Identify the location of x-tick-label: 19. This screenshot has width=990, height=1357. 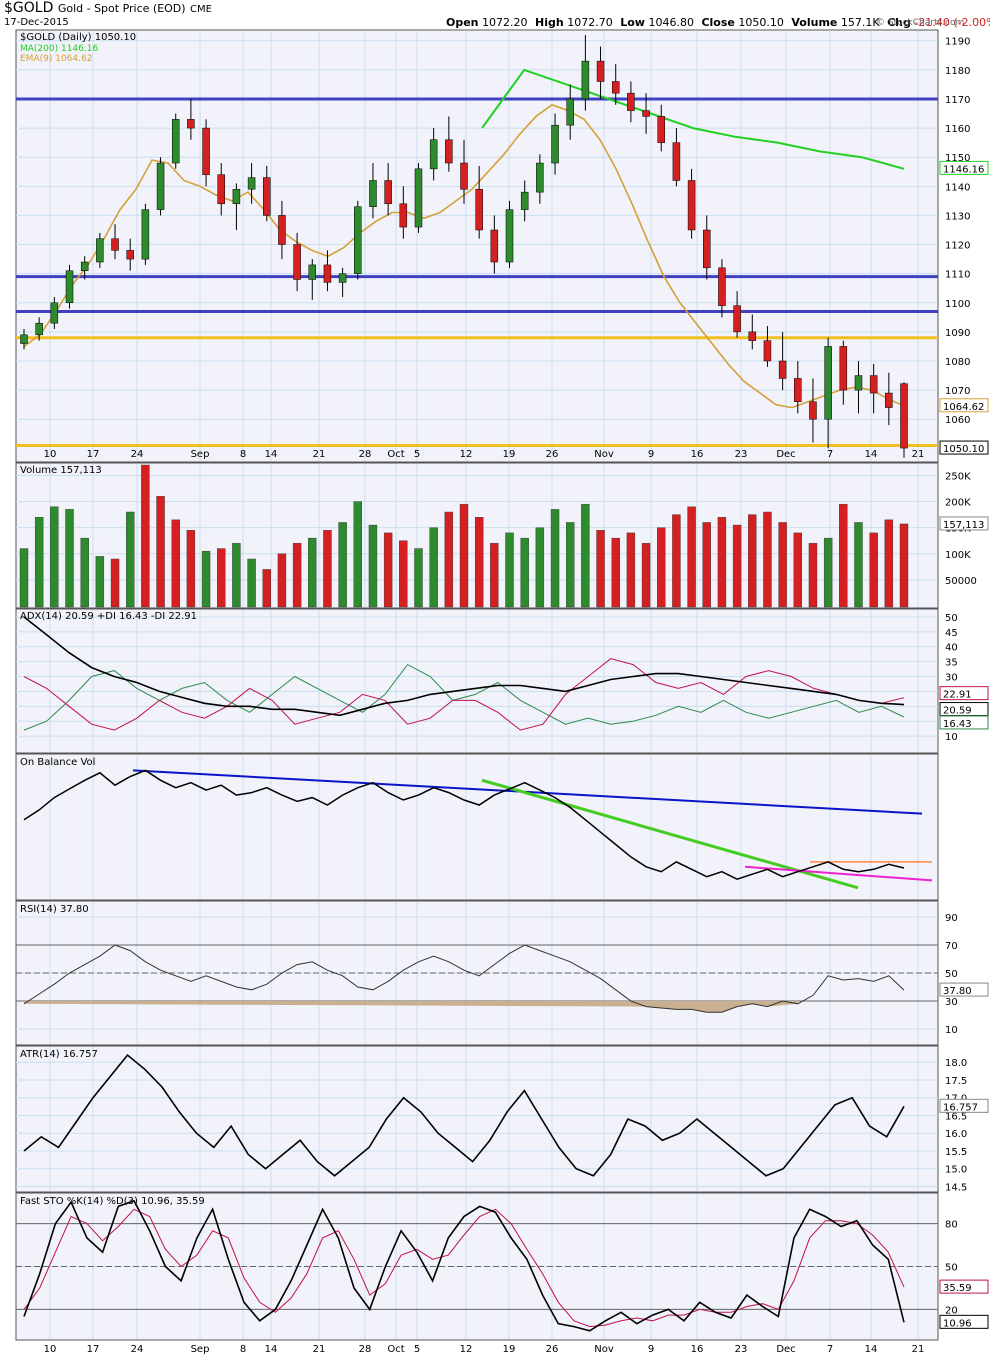
(509, 454).